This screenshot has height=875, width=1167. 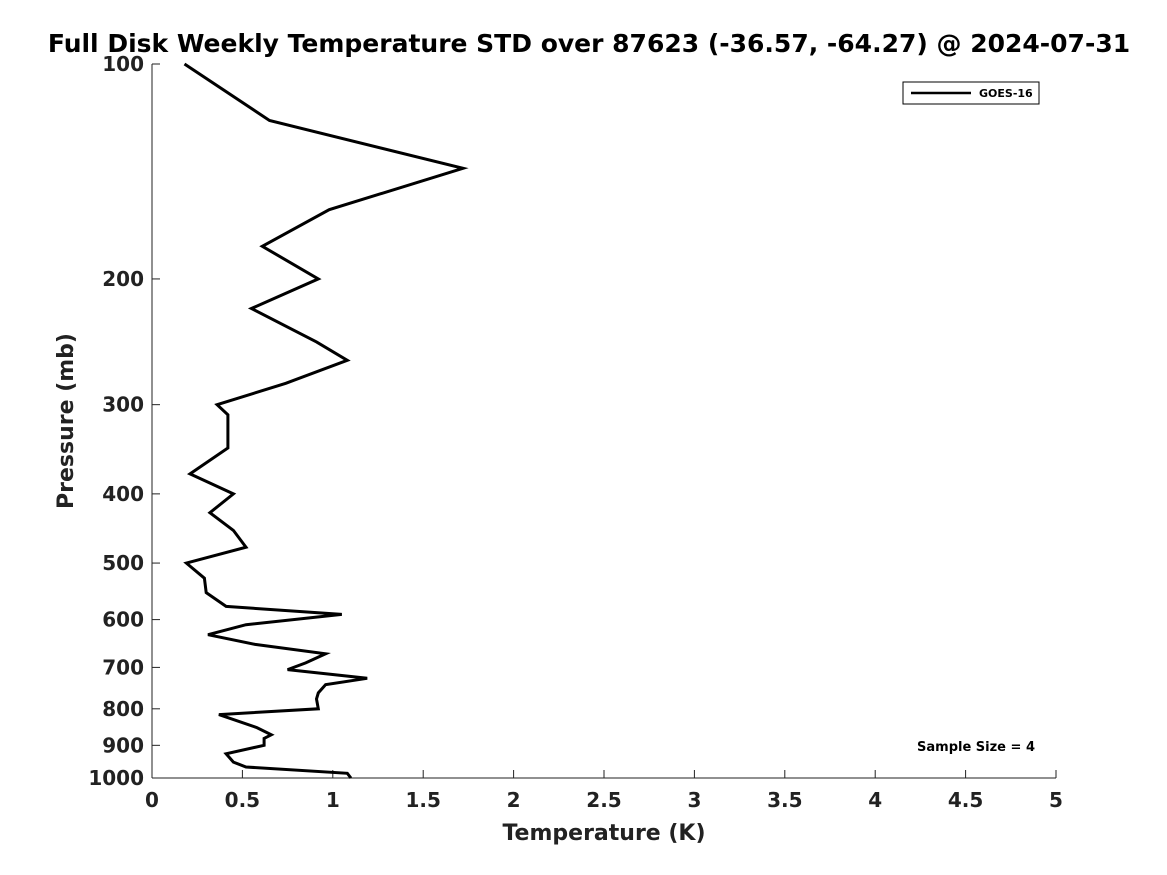 I want to click on sample-size-annotation: Sample Size = 4, so click(x=976, y=747).